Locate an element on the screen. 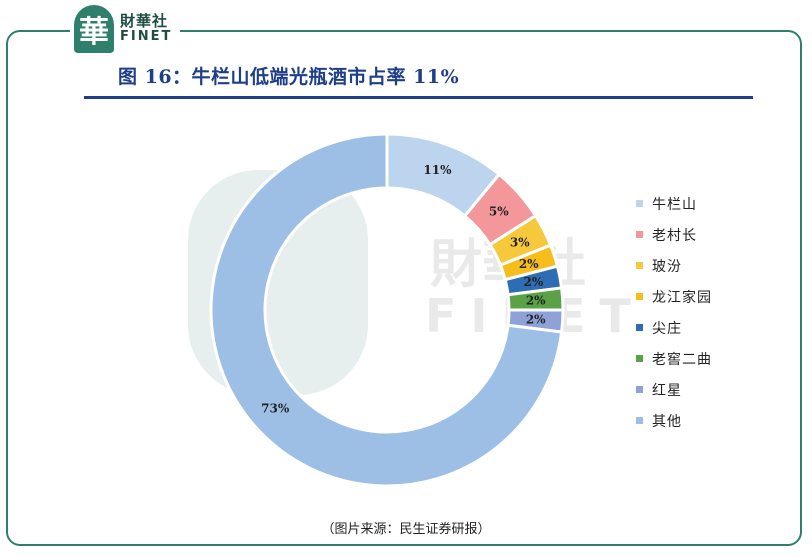  legend-label: 玻汾 is located at coordinates (667, 266).